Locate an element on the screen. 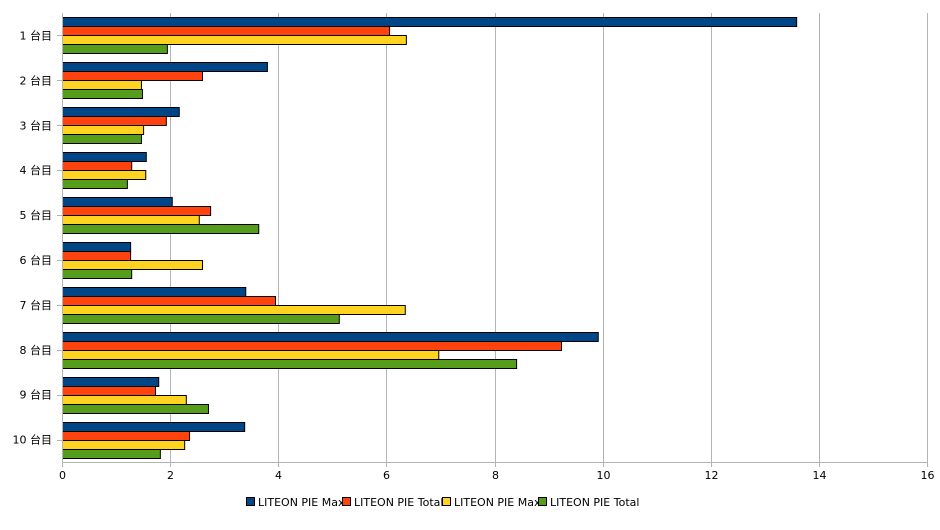 This screenshot has width=940, height=530. y-tick-label: 3 台目 is located at coordinates (36, 125).